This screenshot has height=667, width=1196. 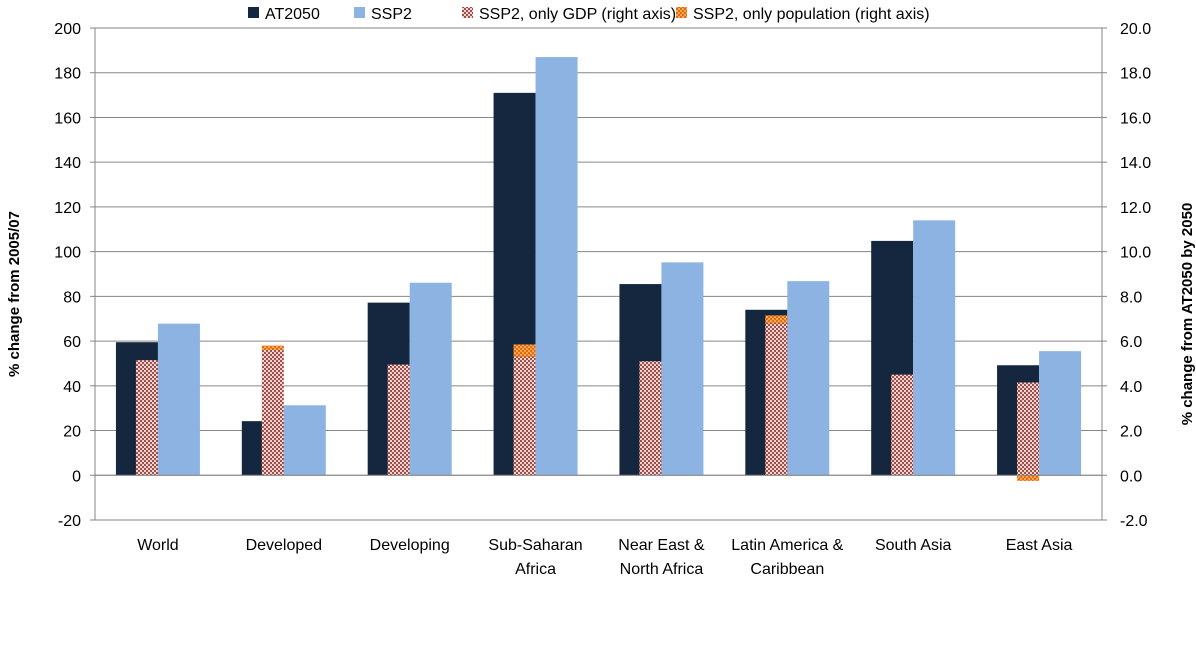 What do you see at coordinates (1135, 29) in the screenshot?
I see `y2-tick-label: 20.0` at bounding box center [1135, 29].